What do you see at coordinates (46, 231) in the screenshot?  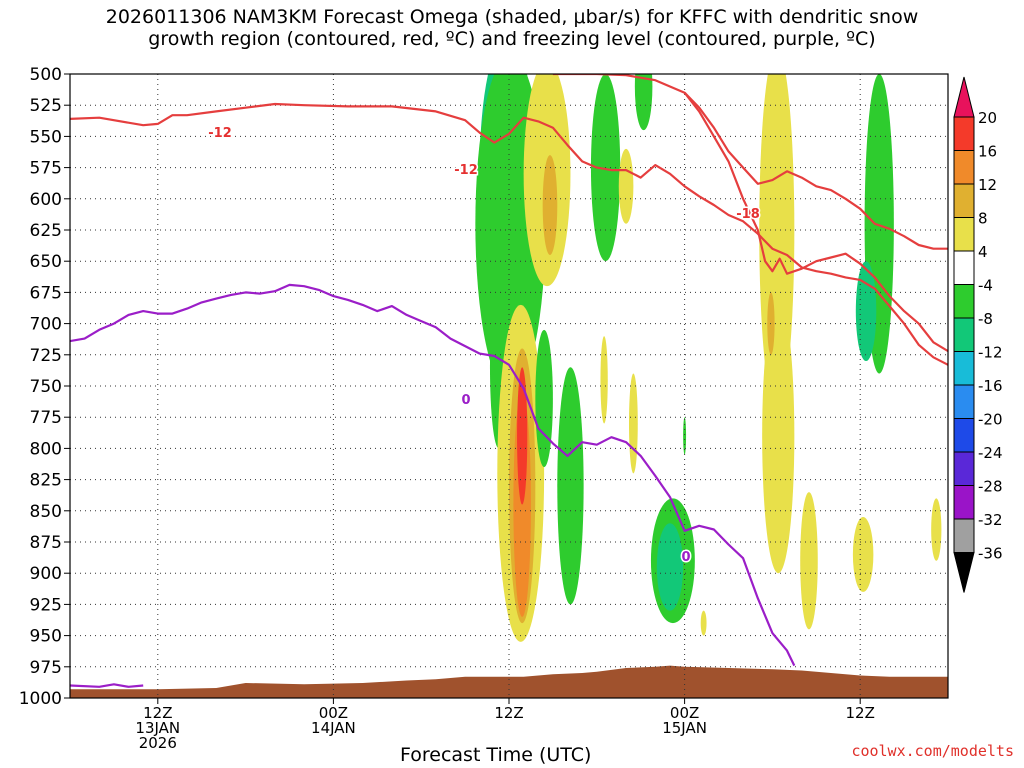 I see `y-tick-label: 625` at bounding box center [46, 231].